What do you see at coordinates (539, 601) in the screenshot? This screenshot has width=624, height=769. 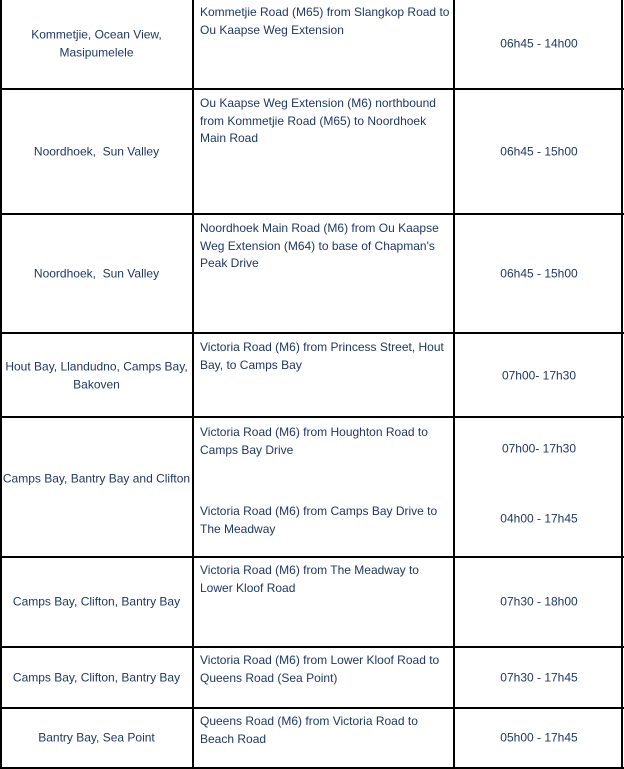 I see `time-cell: 07h30 - 18h00` at bounding box center [539, 601].